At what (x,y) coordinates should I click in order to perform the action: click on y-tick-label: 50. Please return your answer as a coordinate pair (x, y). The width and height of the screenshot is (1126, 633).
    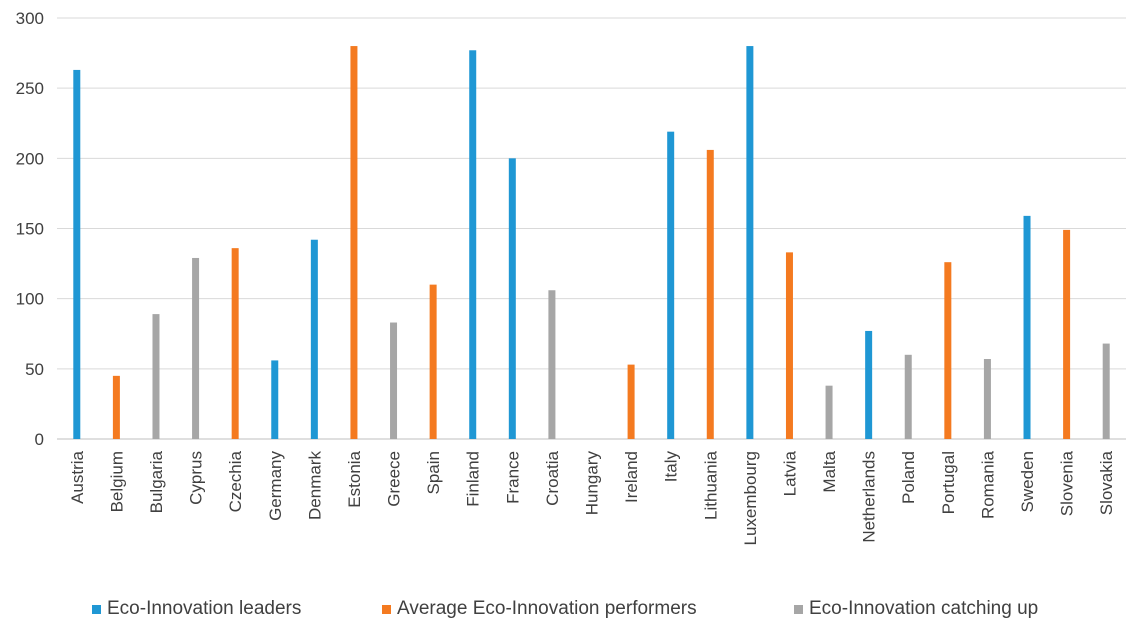
    Looking at the image, I should click on (34, 369).